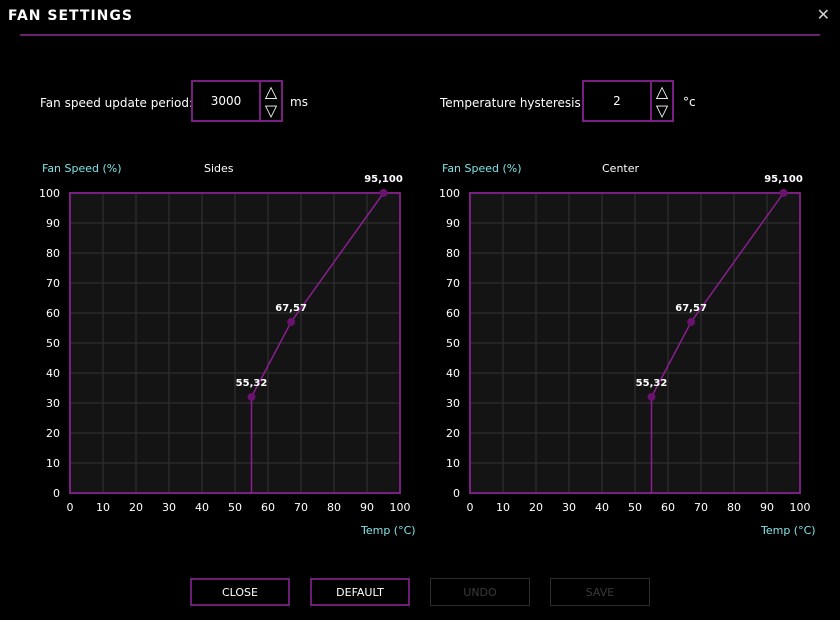 Image resolution: width=840 pixels, height=620 pixels. What do you see at coordinates (512, 103) in the screenshot?
I see `hysteresis-label: Temperature hysteresis:` at bounding box center [512, 103].